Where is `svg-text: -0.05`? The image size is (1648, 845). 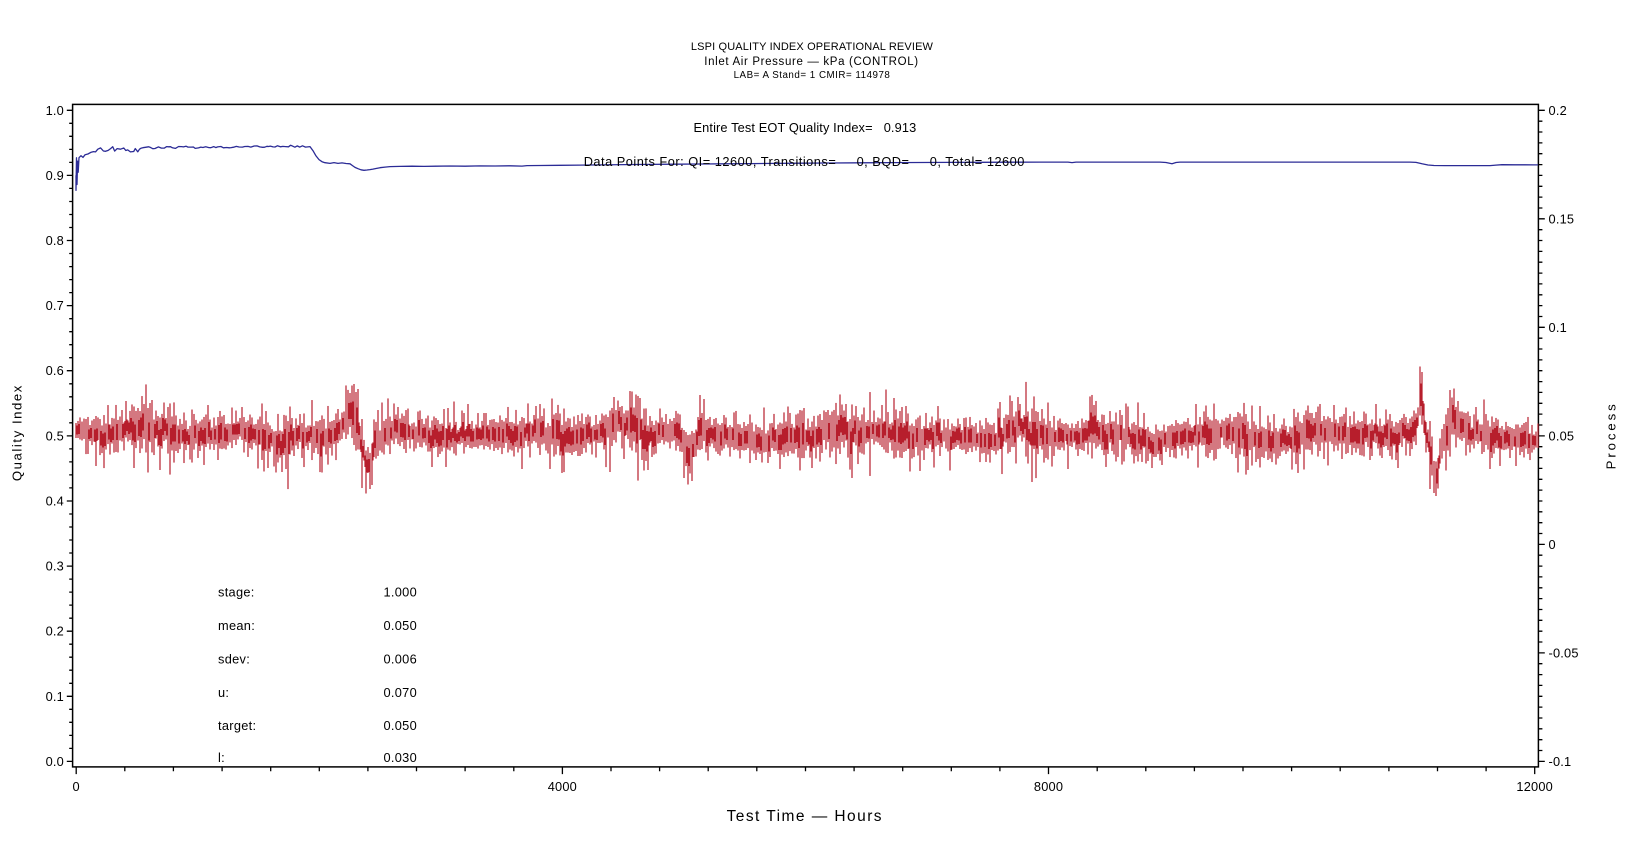 svg-text: -0.05 is located at coordinates (1564, 652).